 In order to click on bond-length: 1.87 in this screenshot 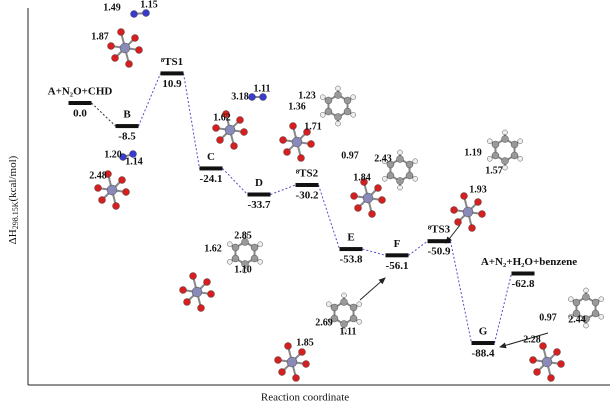, I will do `click(100, 36)`.